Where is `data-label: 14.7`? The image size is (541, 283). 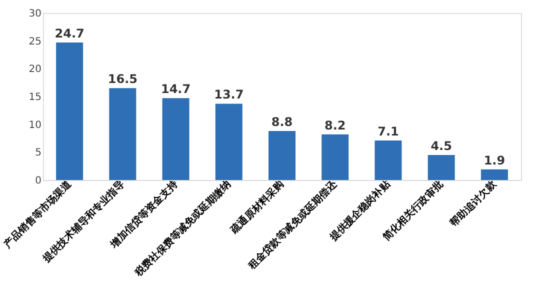
data-label: 14.7 is located at coordinates (175, 89).